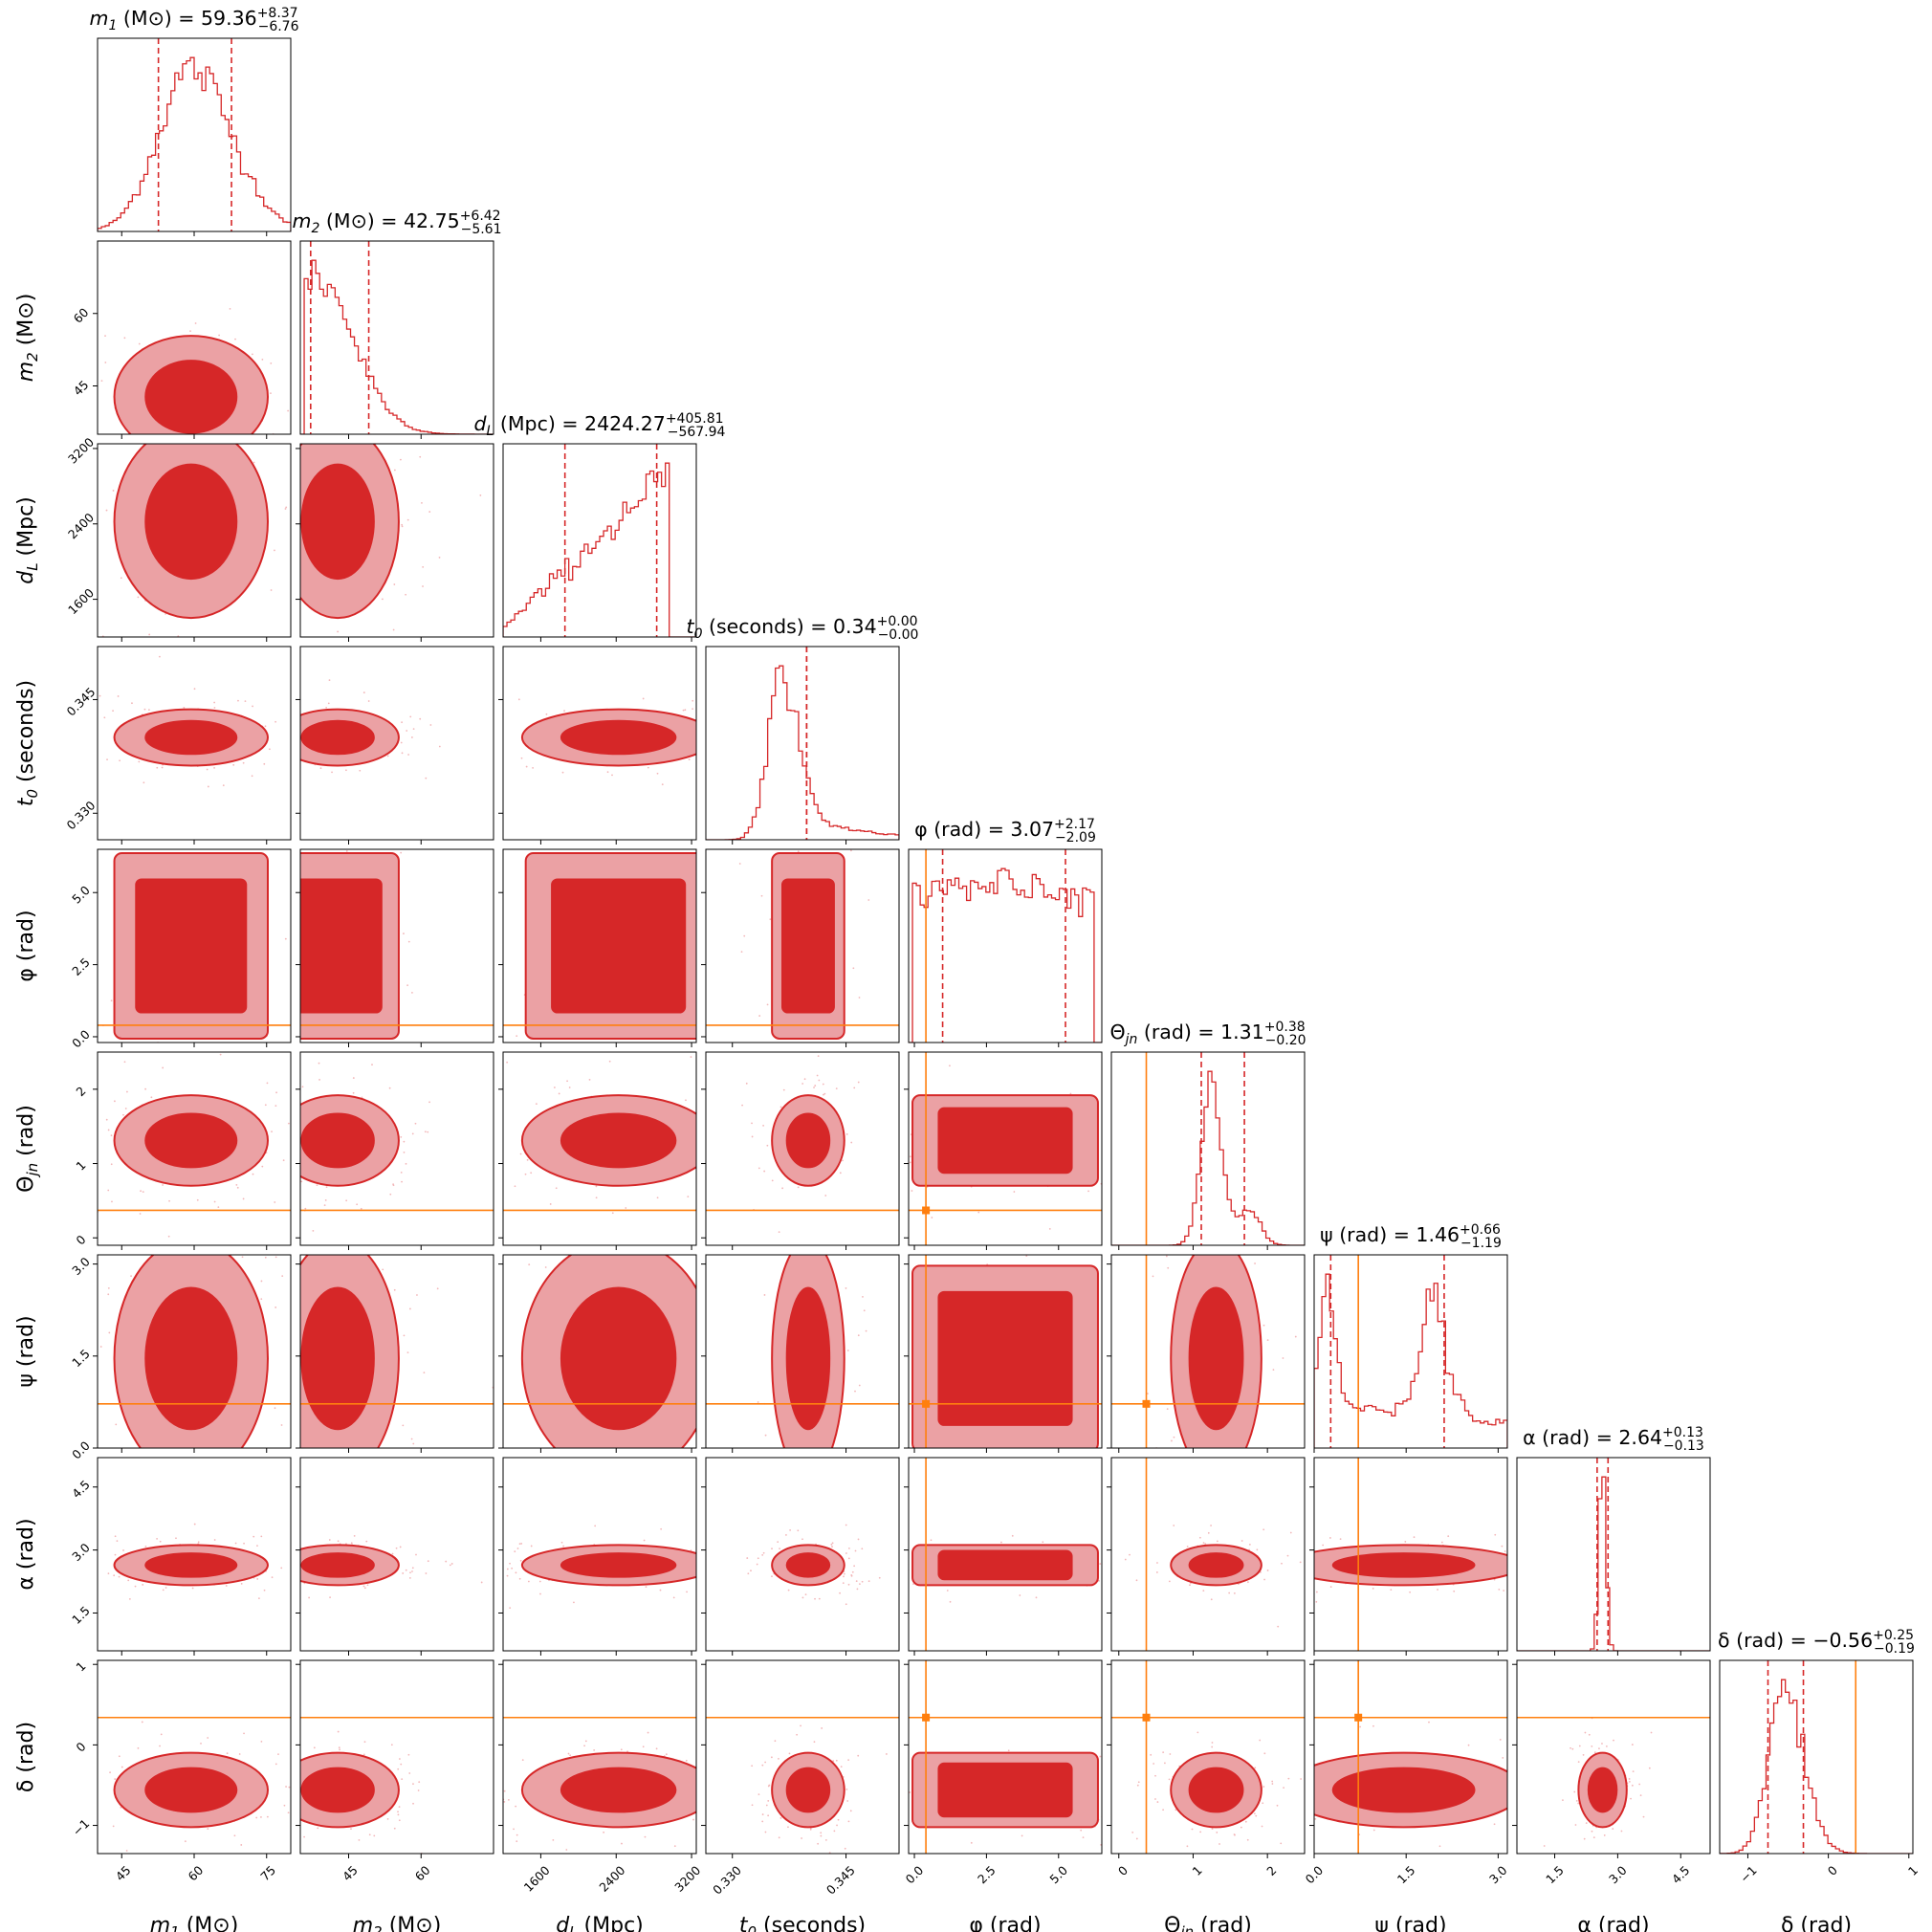  Describe the element at coordinates (727, 1880) in the screenshot. I see `x-tick-label: 0.330` at that location.